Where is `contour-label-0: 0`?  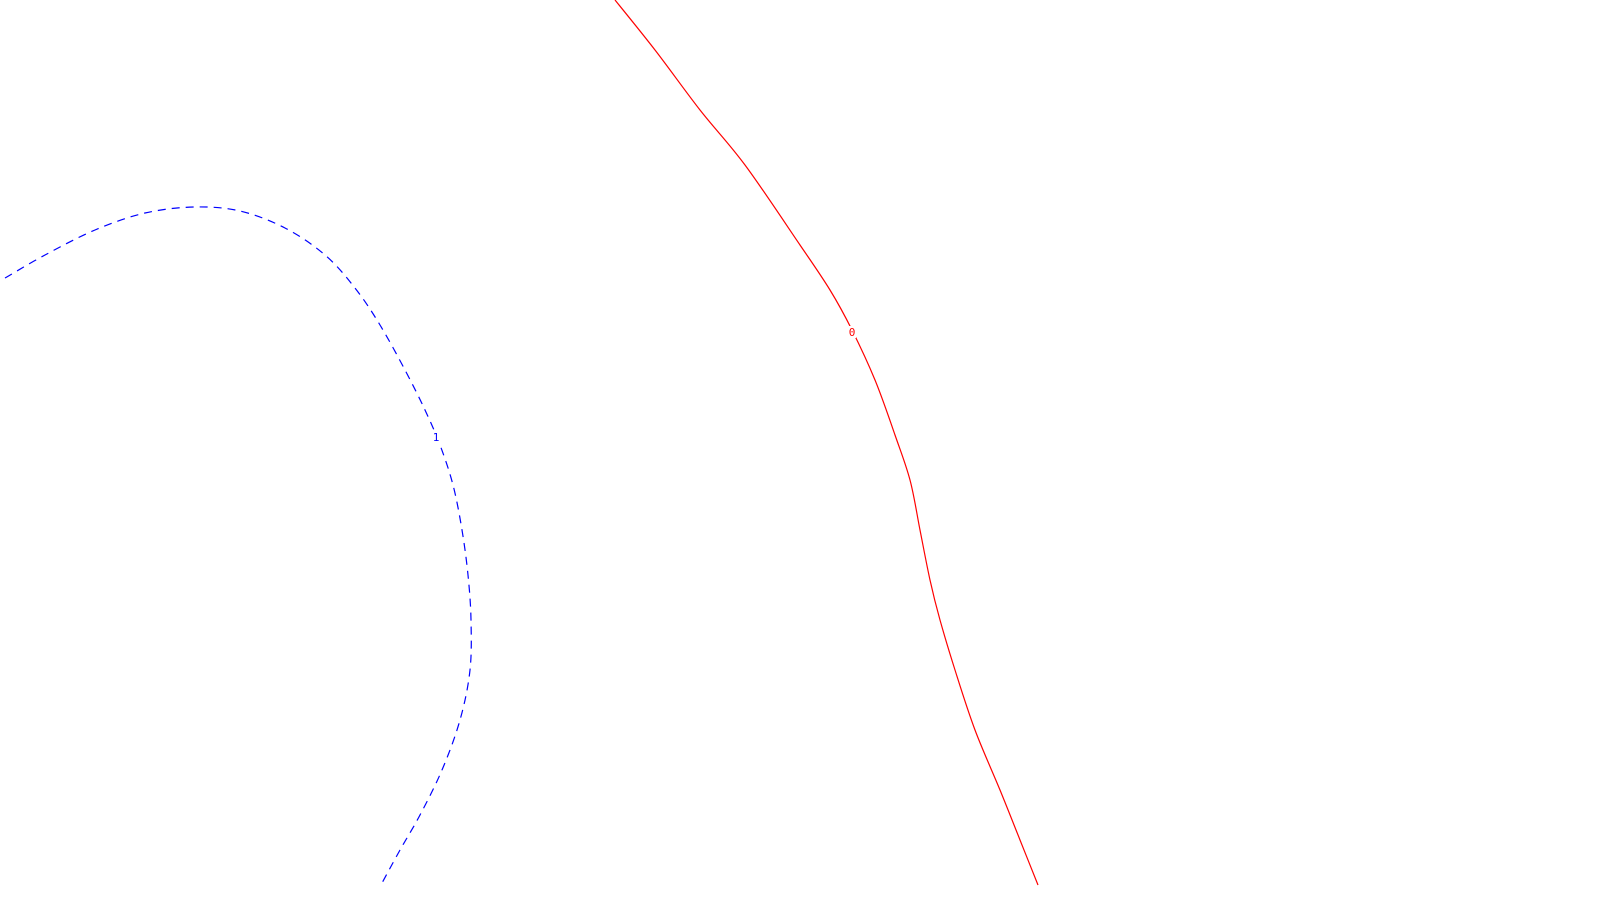 contour-label-0: 0 is located at coordinates (852, 332).